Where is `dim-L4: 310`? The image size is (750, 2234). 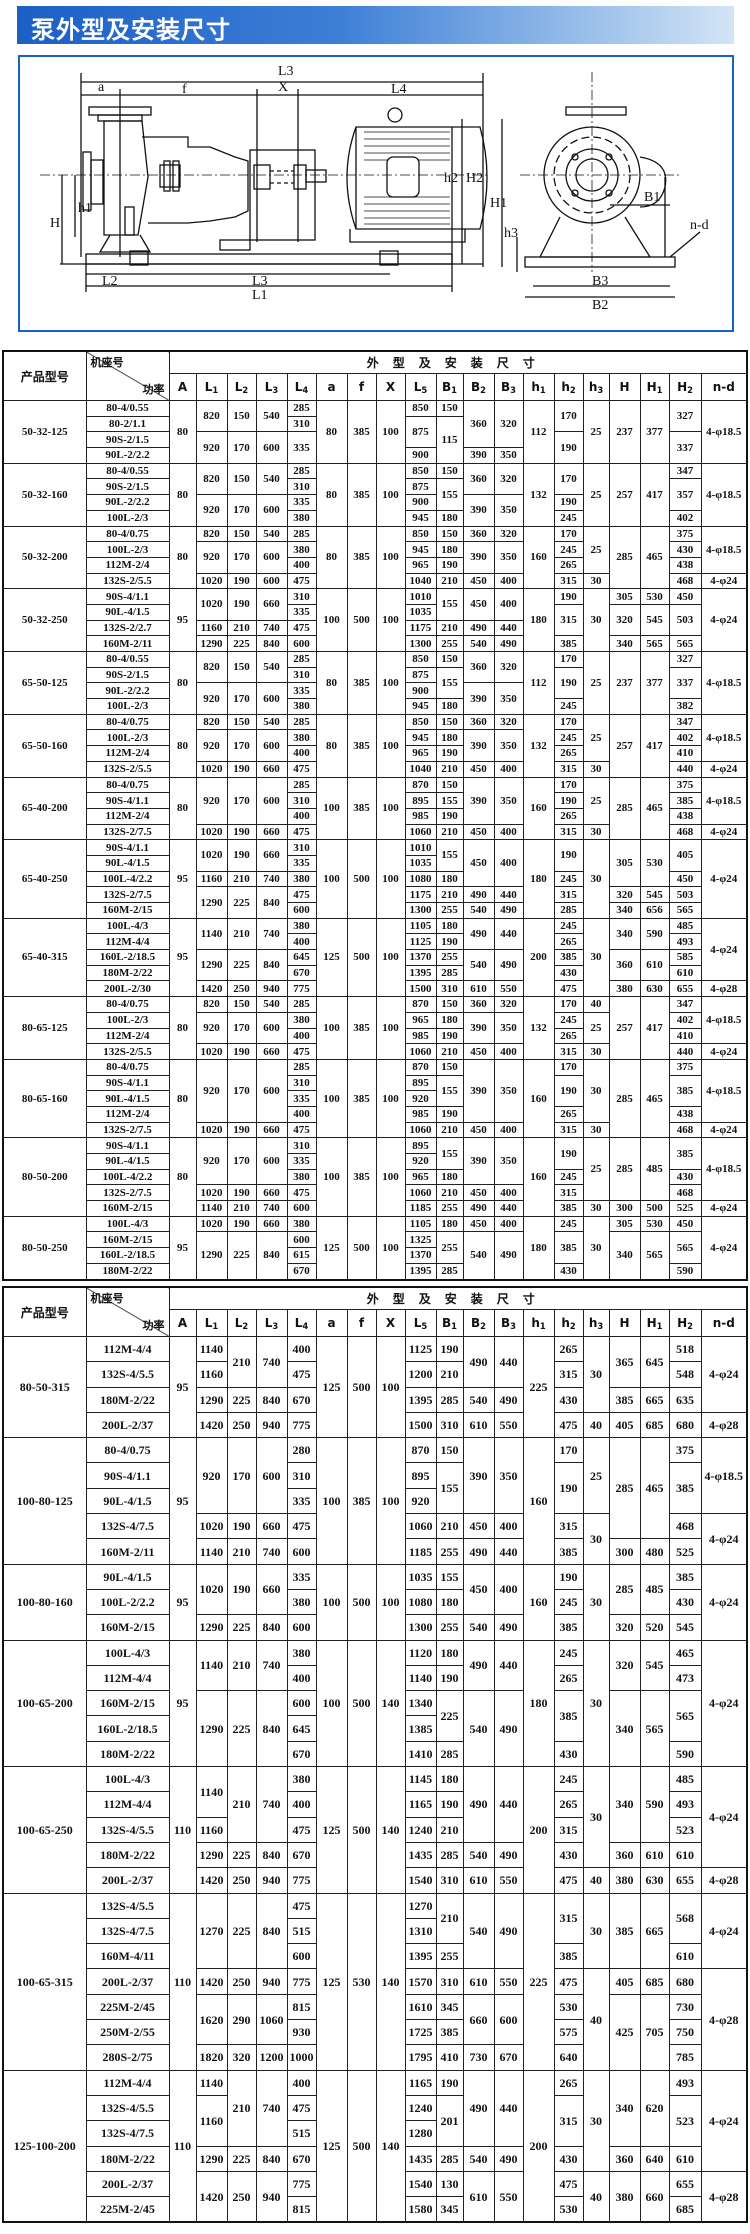 dim-L4: 310 is located at coordinates (301, 1083).